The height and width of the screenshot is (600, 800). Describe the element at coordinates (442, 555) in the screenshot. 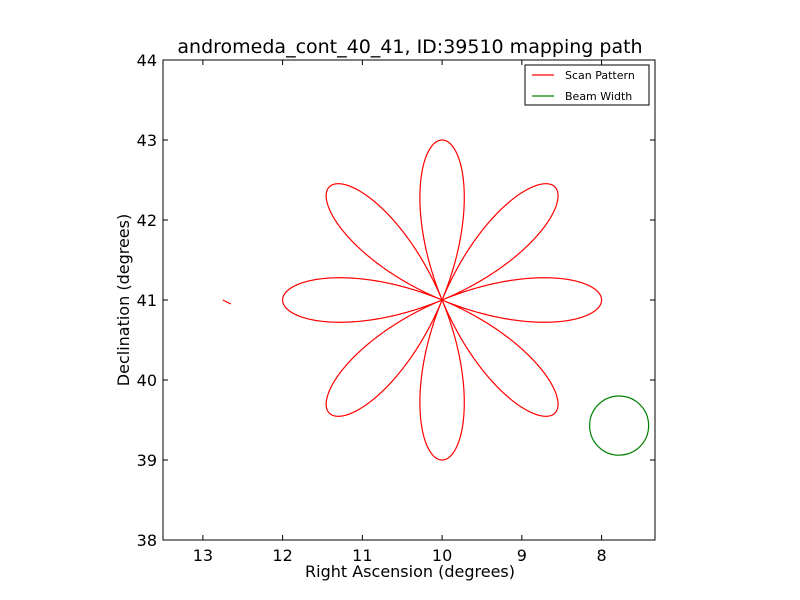

I see `x-tick-label: 10` at that location.